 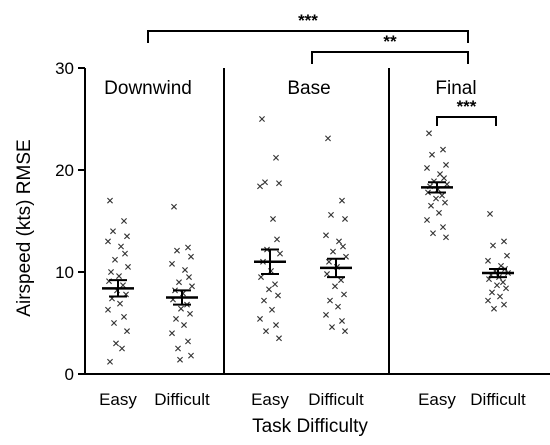 I want to click on significance-bracket: **, so click(x=390, y=48).